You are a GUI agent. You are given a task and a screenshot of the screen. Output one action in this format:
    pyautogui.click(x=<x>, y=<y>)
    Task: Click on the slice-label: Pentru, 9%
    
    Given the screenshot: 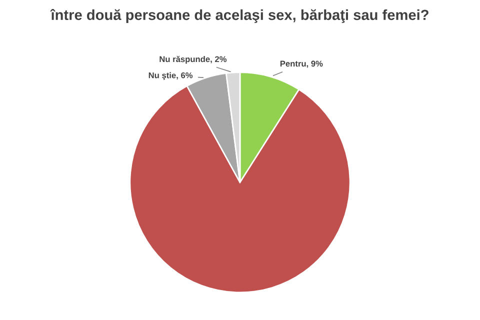 What is the action you would take?
    pyautogui.click(x=301, y=64)
    